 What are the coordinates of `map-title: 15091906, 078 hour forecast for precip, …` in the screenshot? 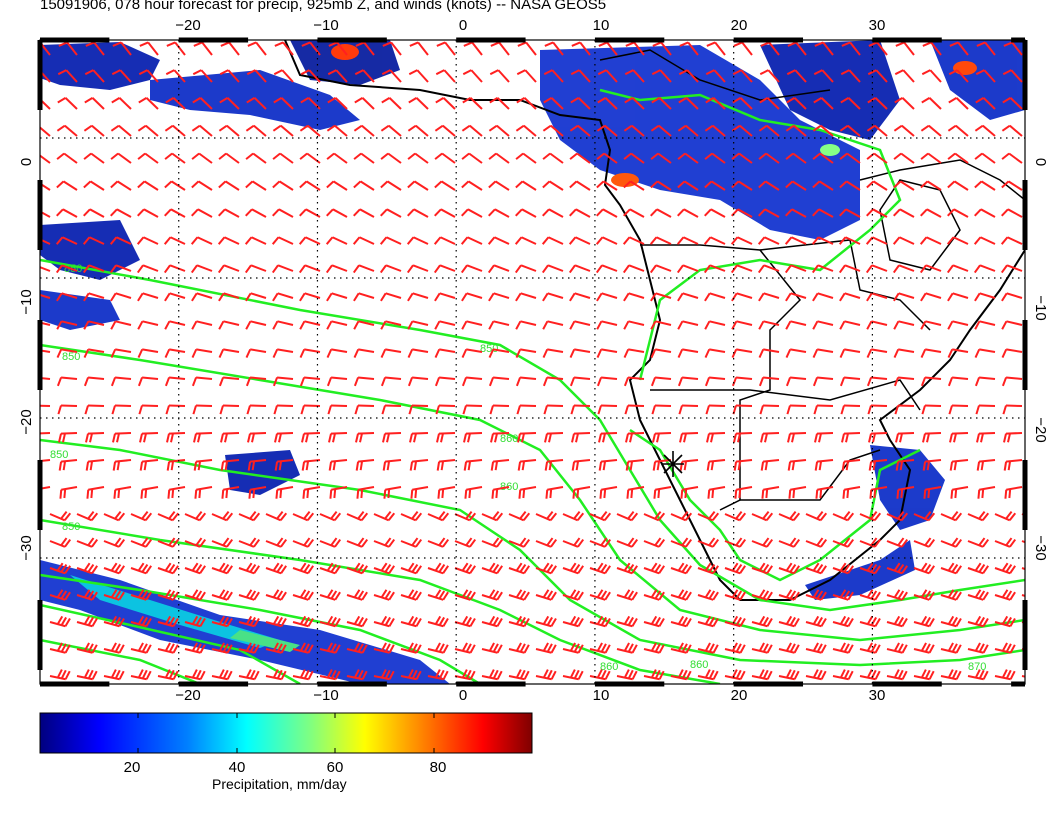 It's located at (323, 6).